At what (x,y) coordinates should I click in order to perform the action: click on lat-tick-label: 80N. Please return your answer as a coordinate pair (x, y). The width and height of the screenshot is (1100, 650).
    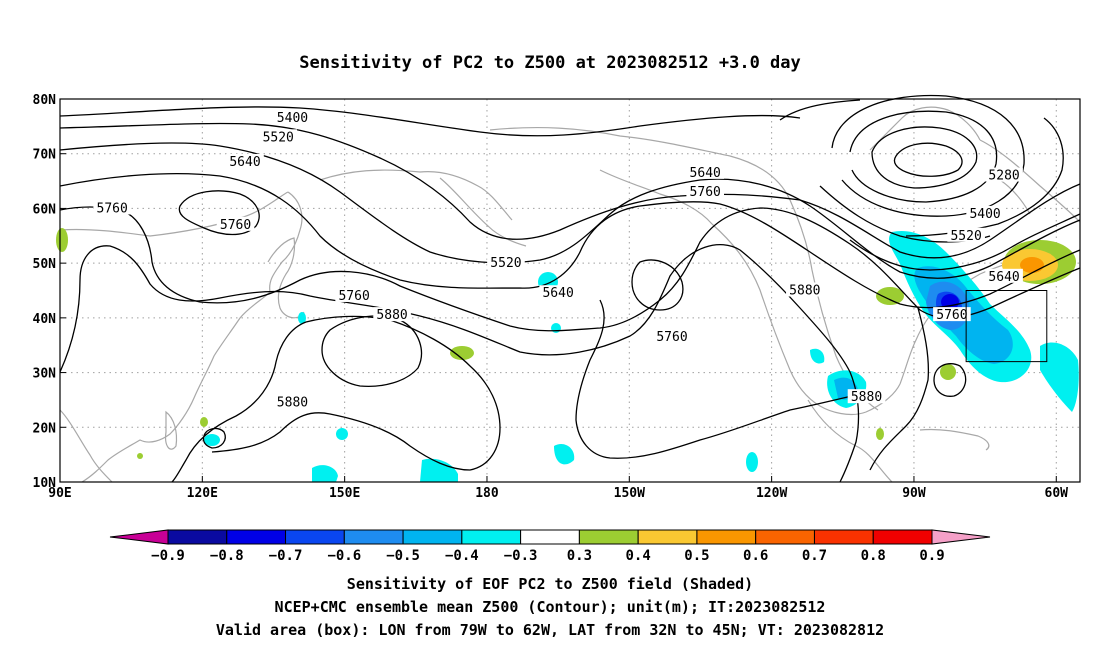
    Looking at the image, I should click on (45, 100).